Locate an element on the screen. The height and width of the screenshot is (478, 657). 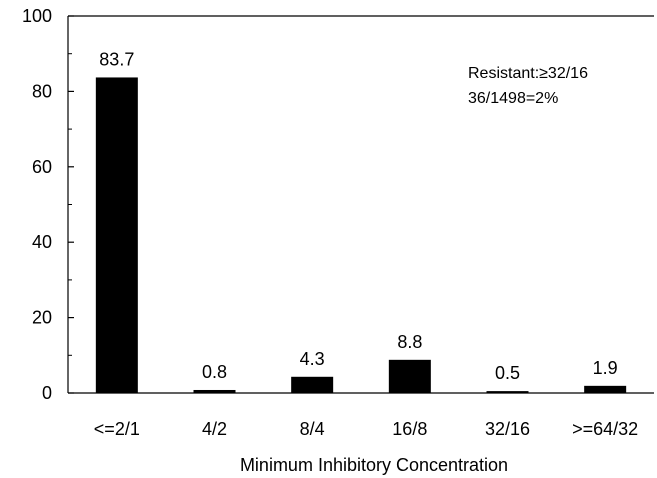
x-tick-label: 4/2 is located at coordinates (214, 429).